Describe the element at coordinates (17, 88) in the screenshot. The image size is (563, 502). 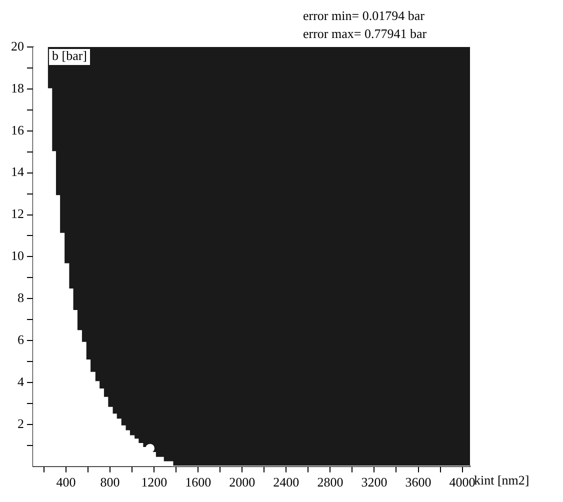
I see `y-tick-label: 18` at that location.